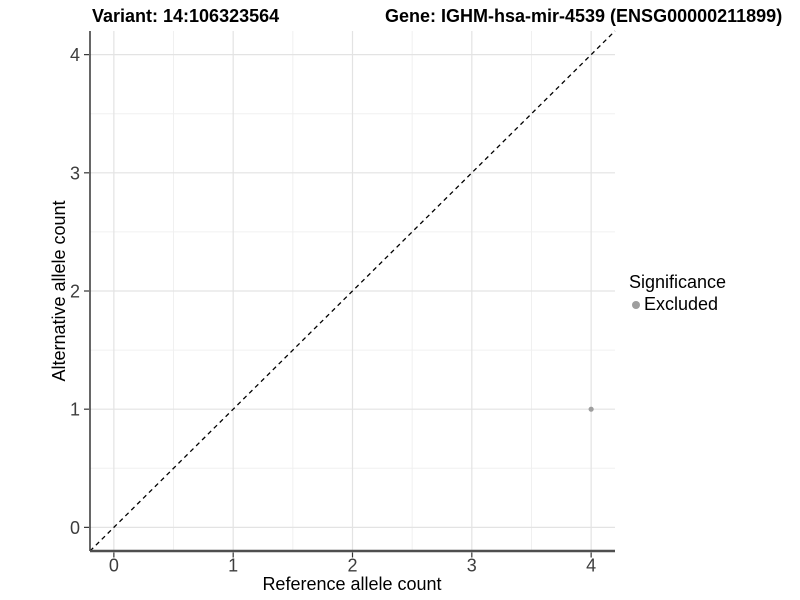  I want to click on legend-item-label: Excluded, so click(681, 304).